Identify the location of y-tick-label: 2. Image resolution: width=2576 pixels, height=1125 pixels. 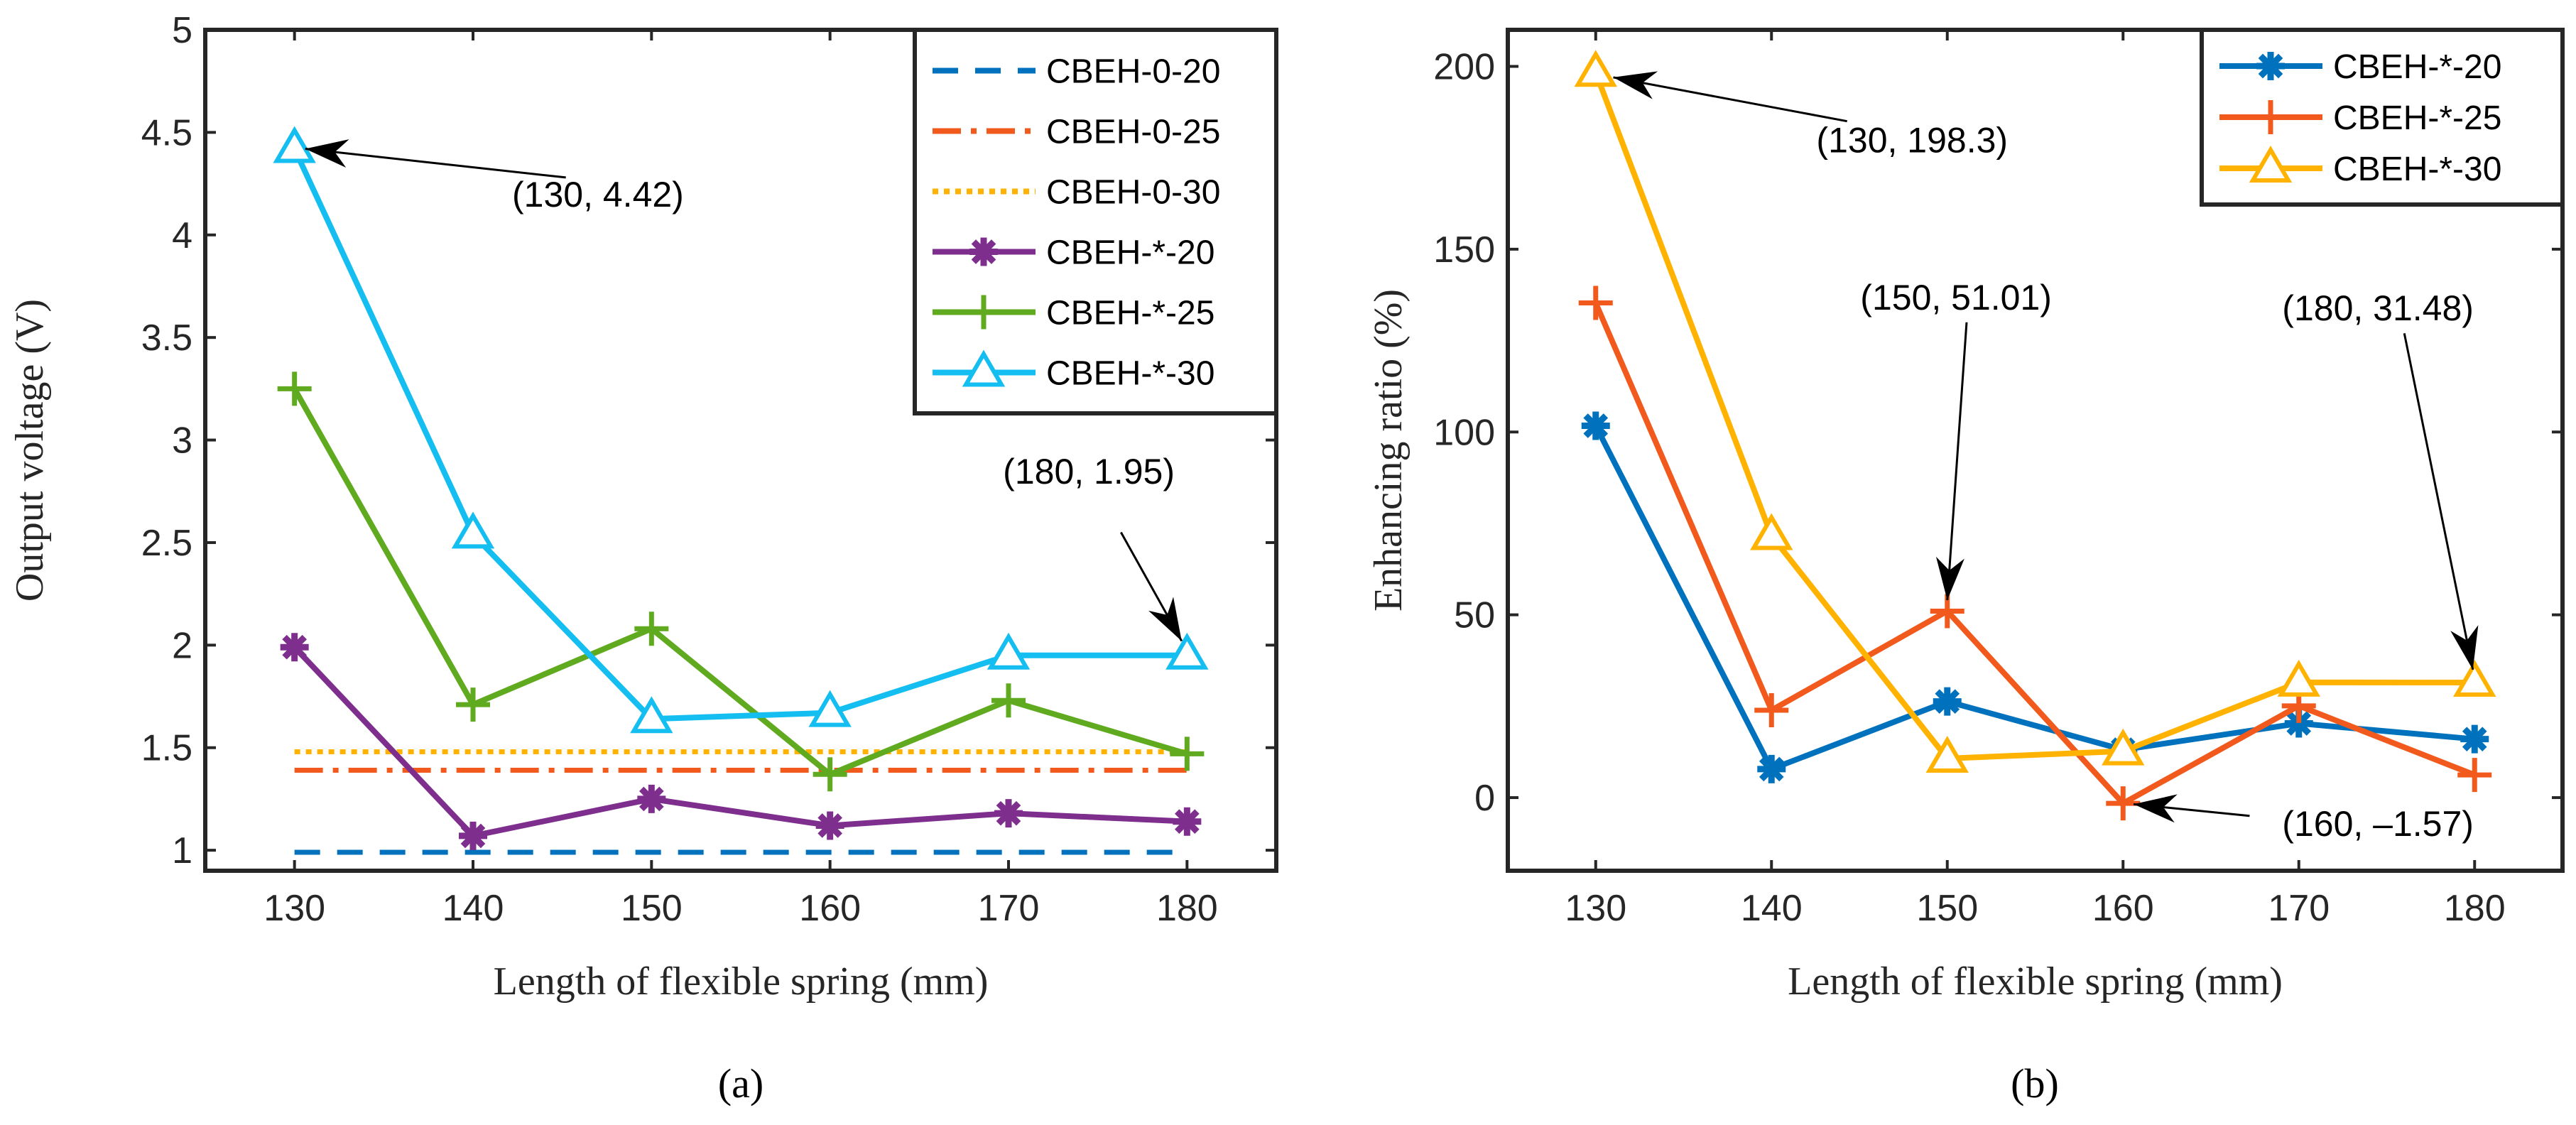
(182, 645).